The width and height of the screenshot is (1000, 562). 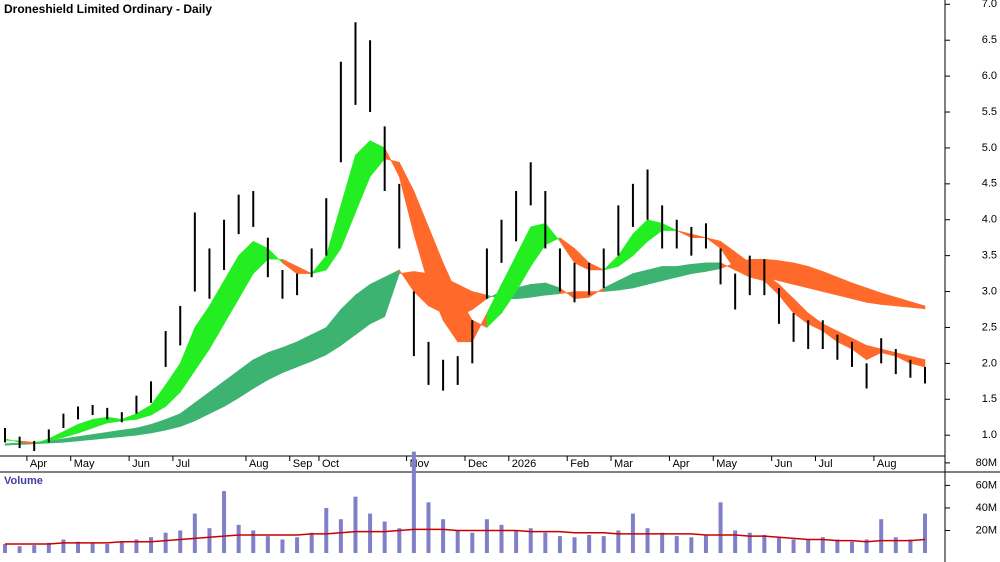 What do you see at coordinates (989, 5) in the screenshot?
I see `y-tick-label: 7.0` at bounding box center [989, 5].